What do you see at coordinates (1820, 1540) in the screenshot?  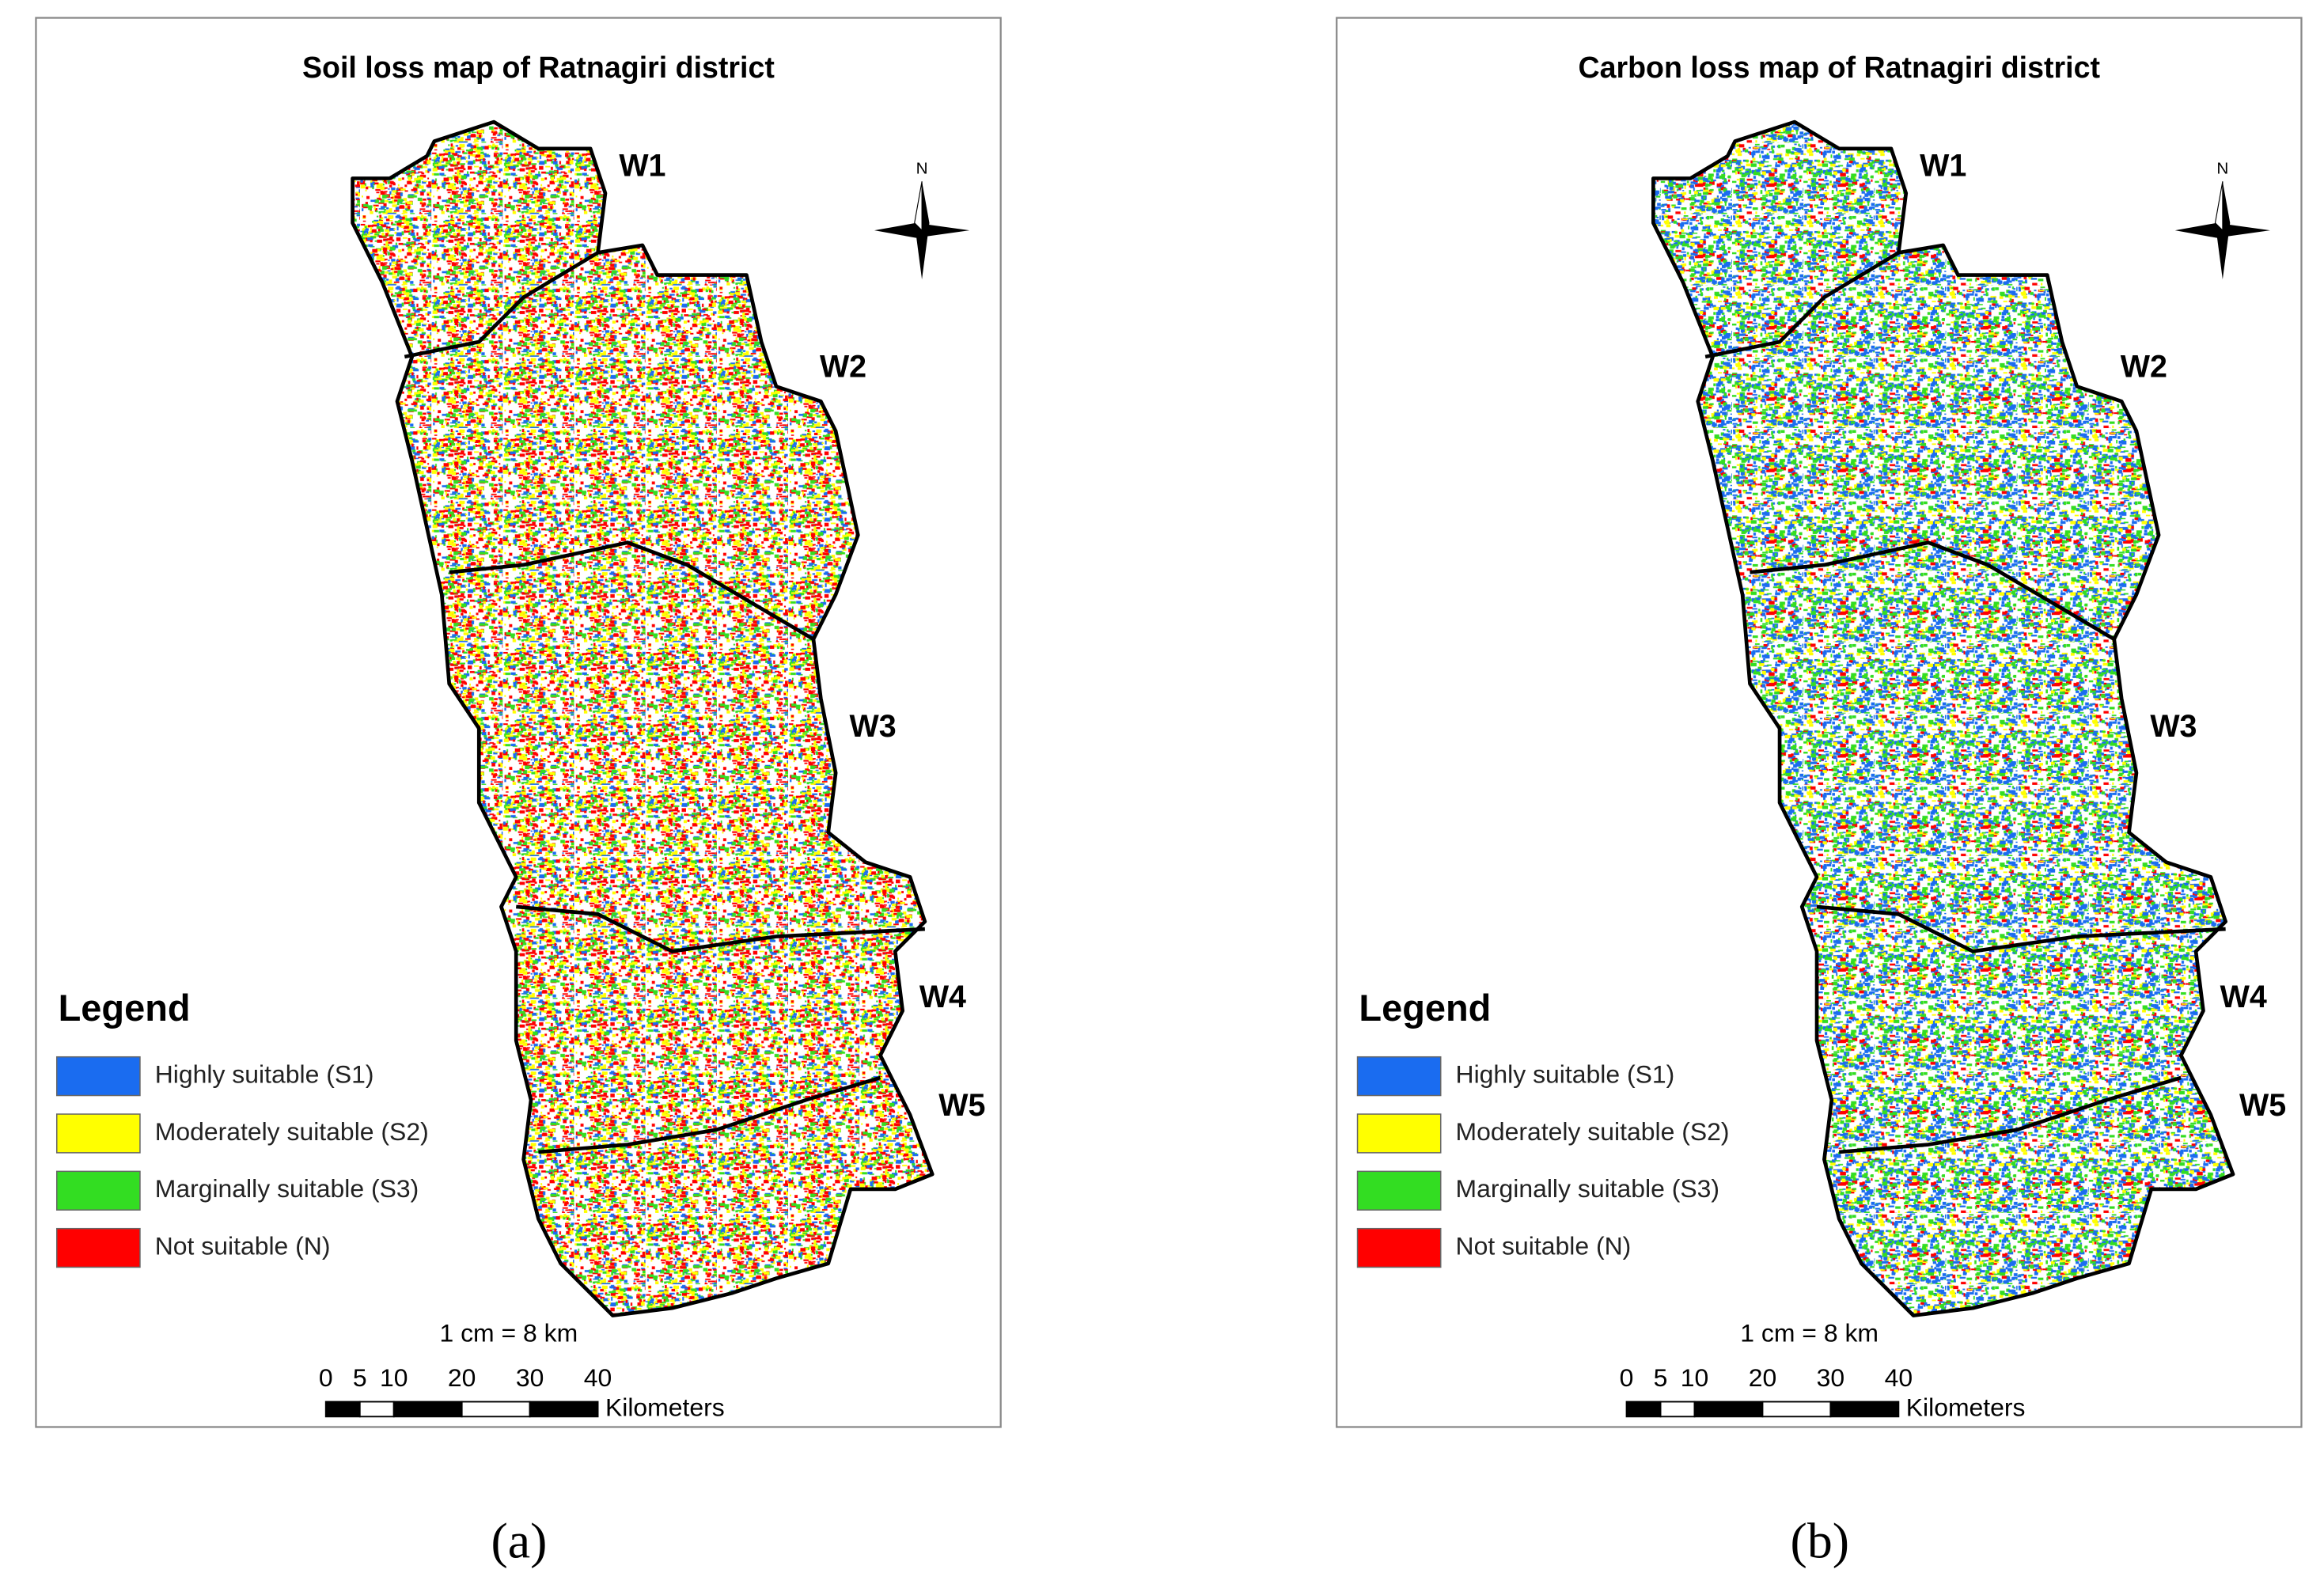 I see `panel-caption: (b)` at bounding box center [1820, 1540].